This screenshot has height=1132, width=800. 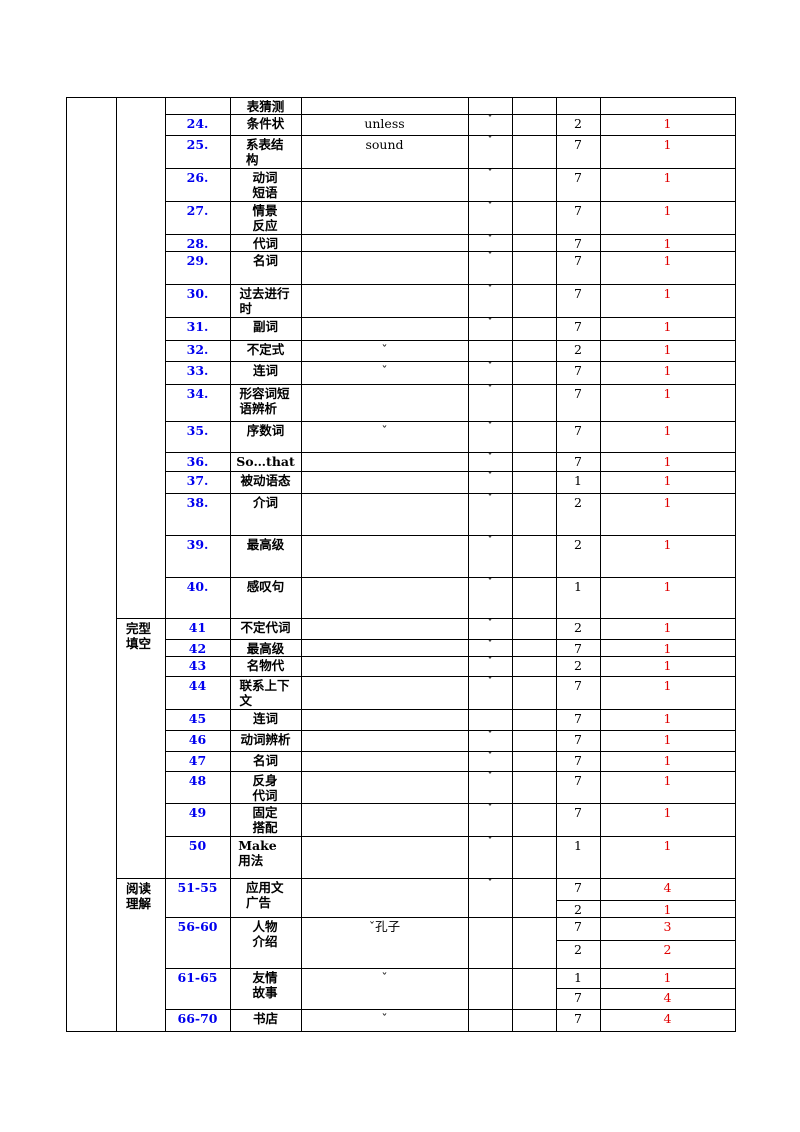 I want to click on topic: 形容词短语辨析, so click(x=264, y=401).